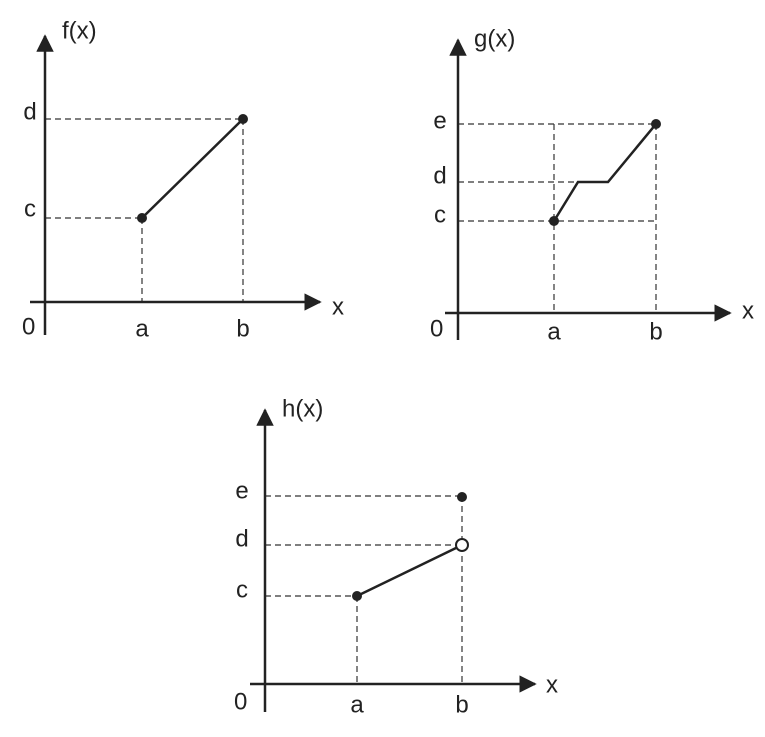 The image size is (765, 737). What do you see at coordinates (302, 408) in the screenshot?
I see `y-label: h(x)` at bounding box center [302, 408].